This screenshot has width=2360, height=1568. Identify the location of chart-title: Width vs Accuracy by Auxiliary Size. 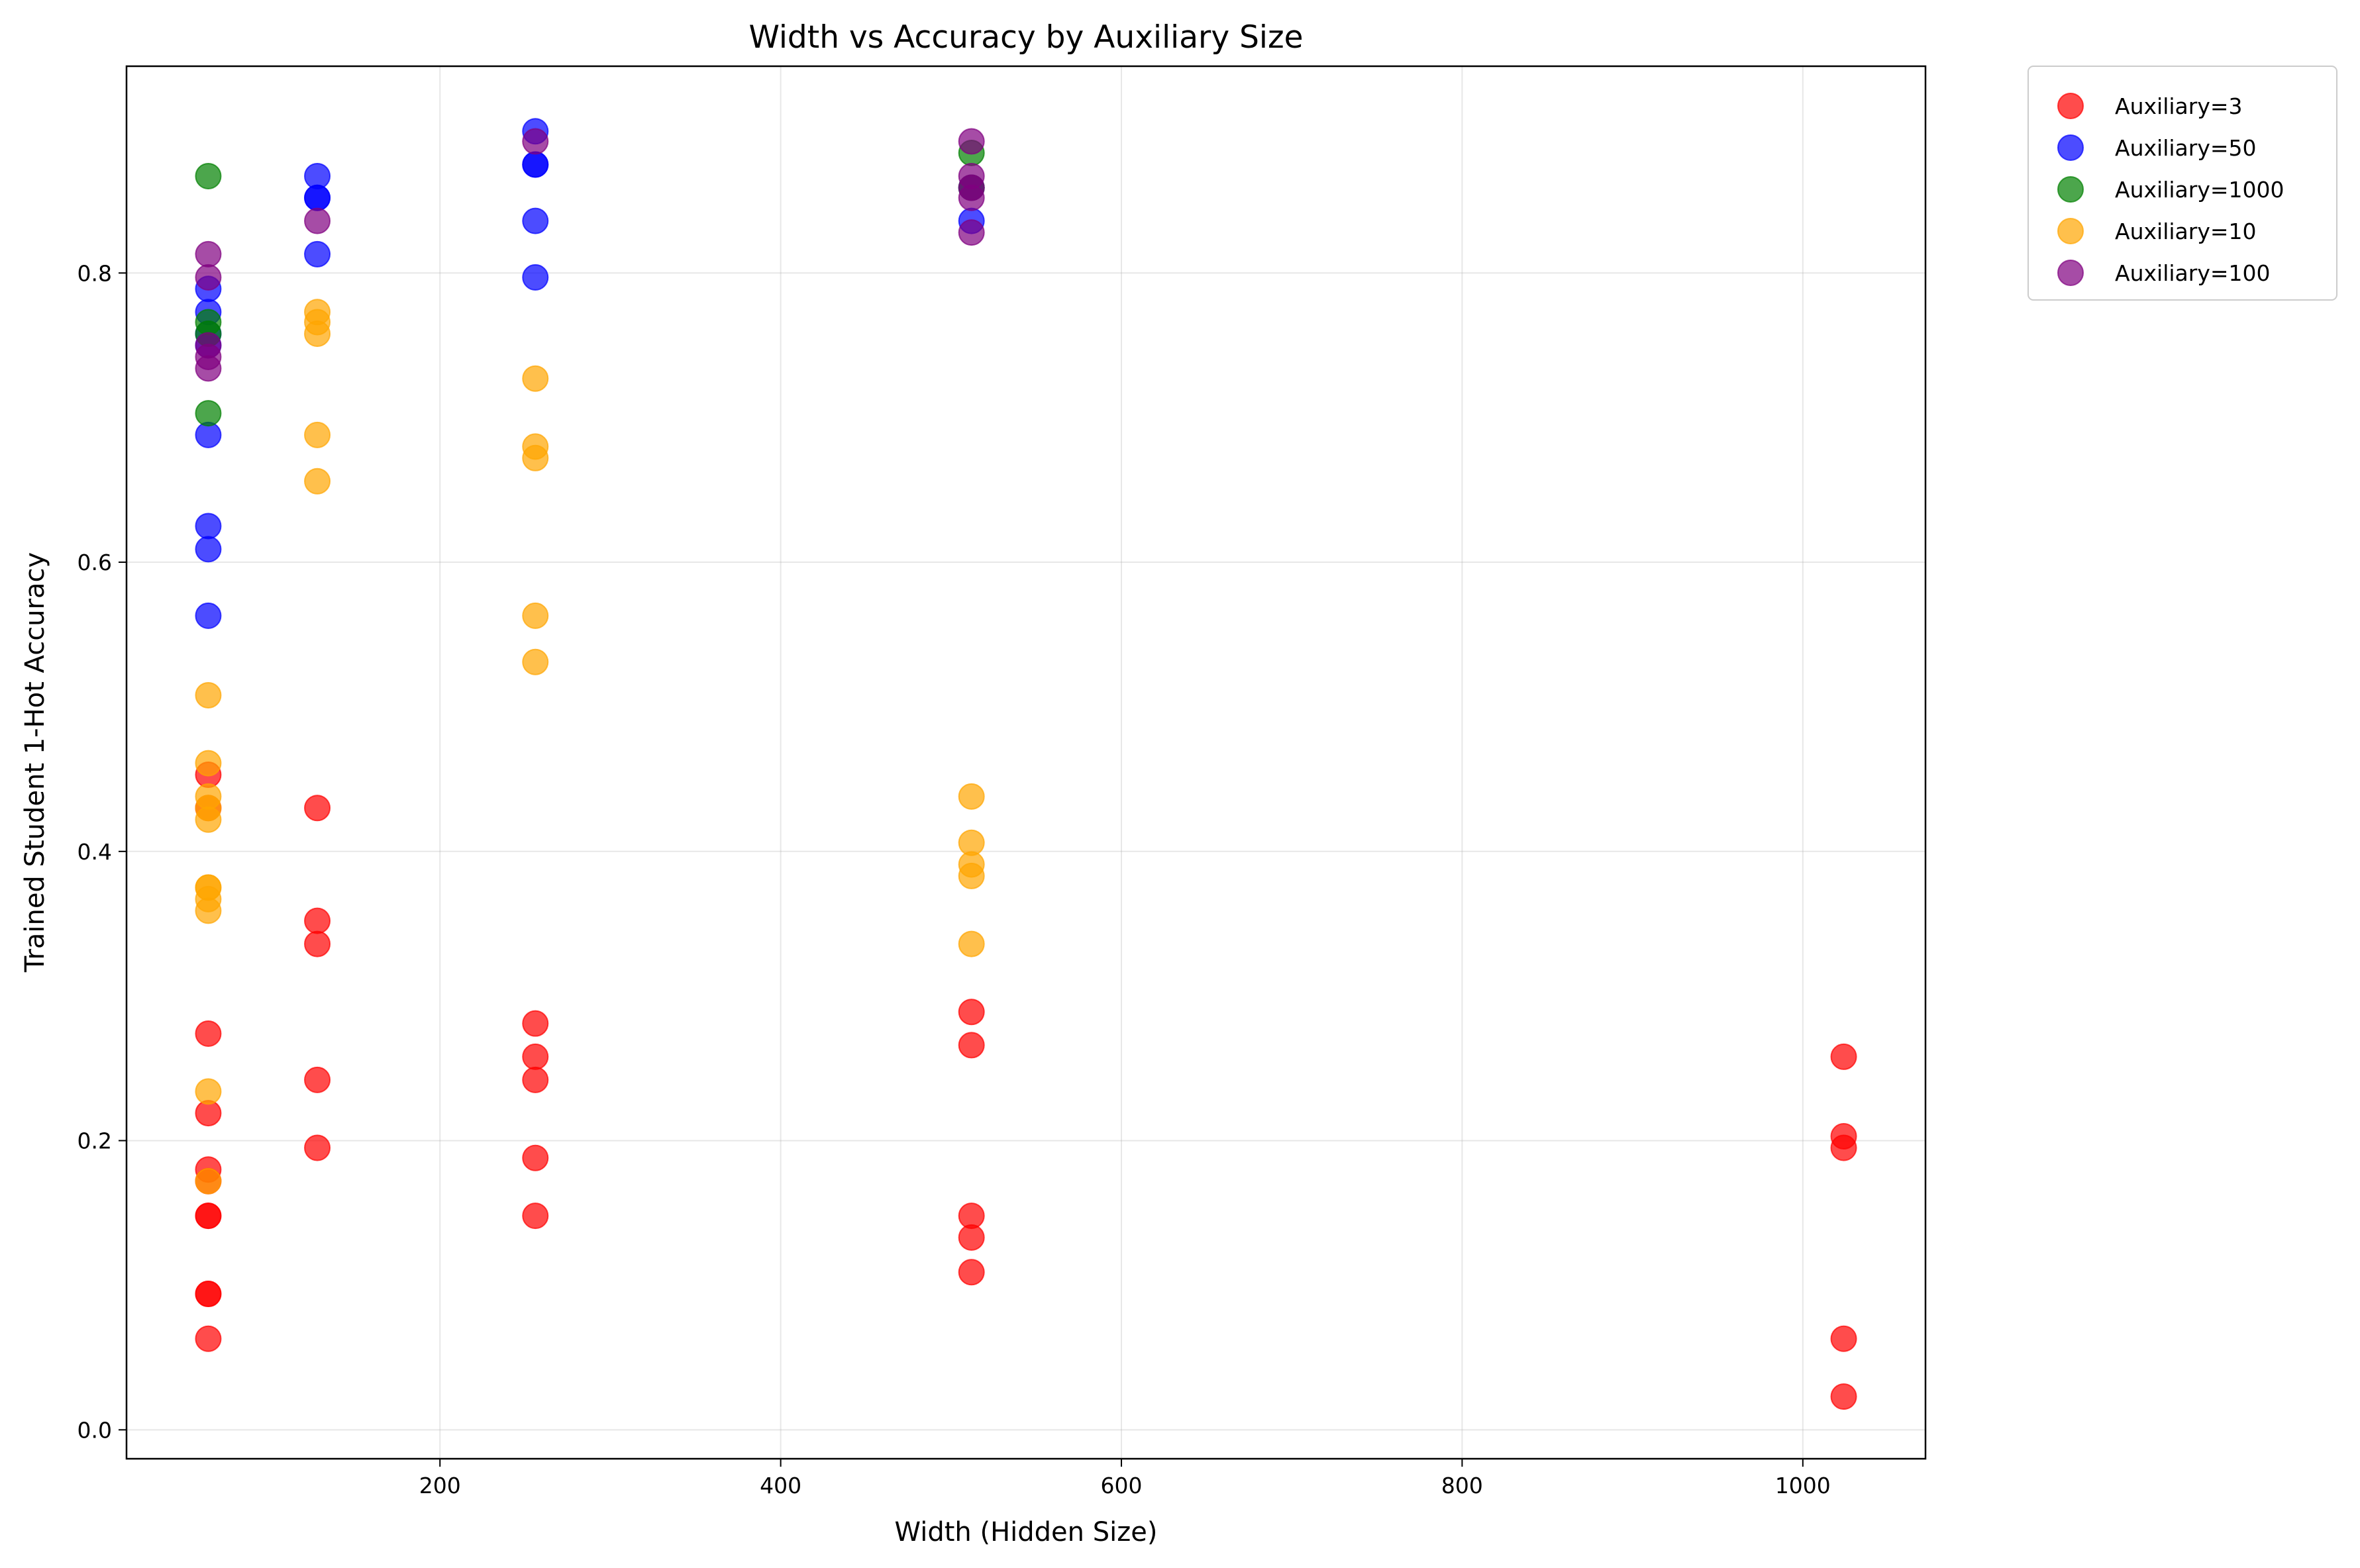
(1025, 37).